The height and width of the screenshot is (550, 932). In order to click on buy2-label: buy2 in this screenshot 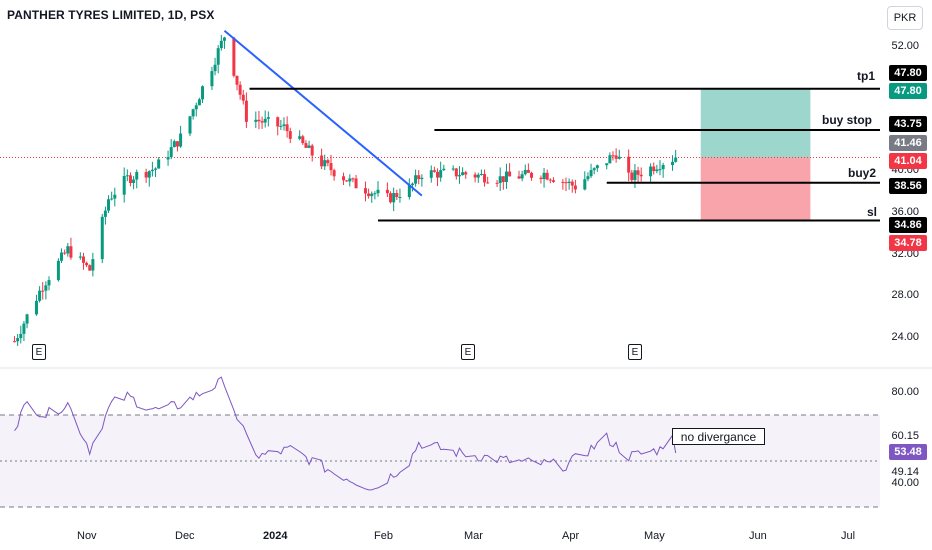, I will do `click(862, 173)`.